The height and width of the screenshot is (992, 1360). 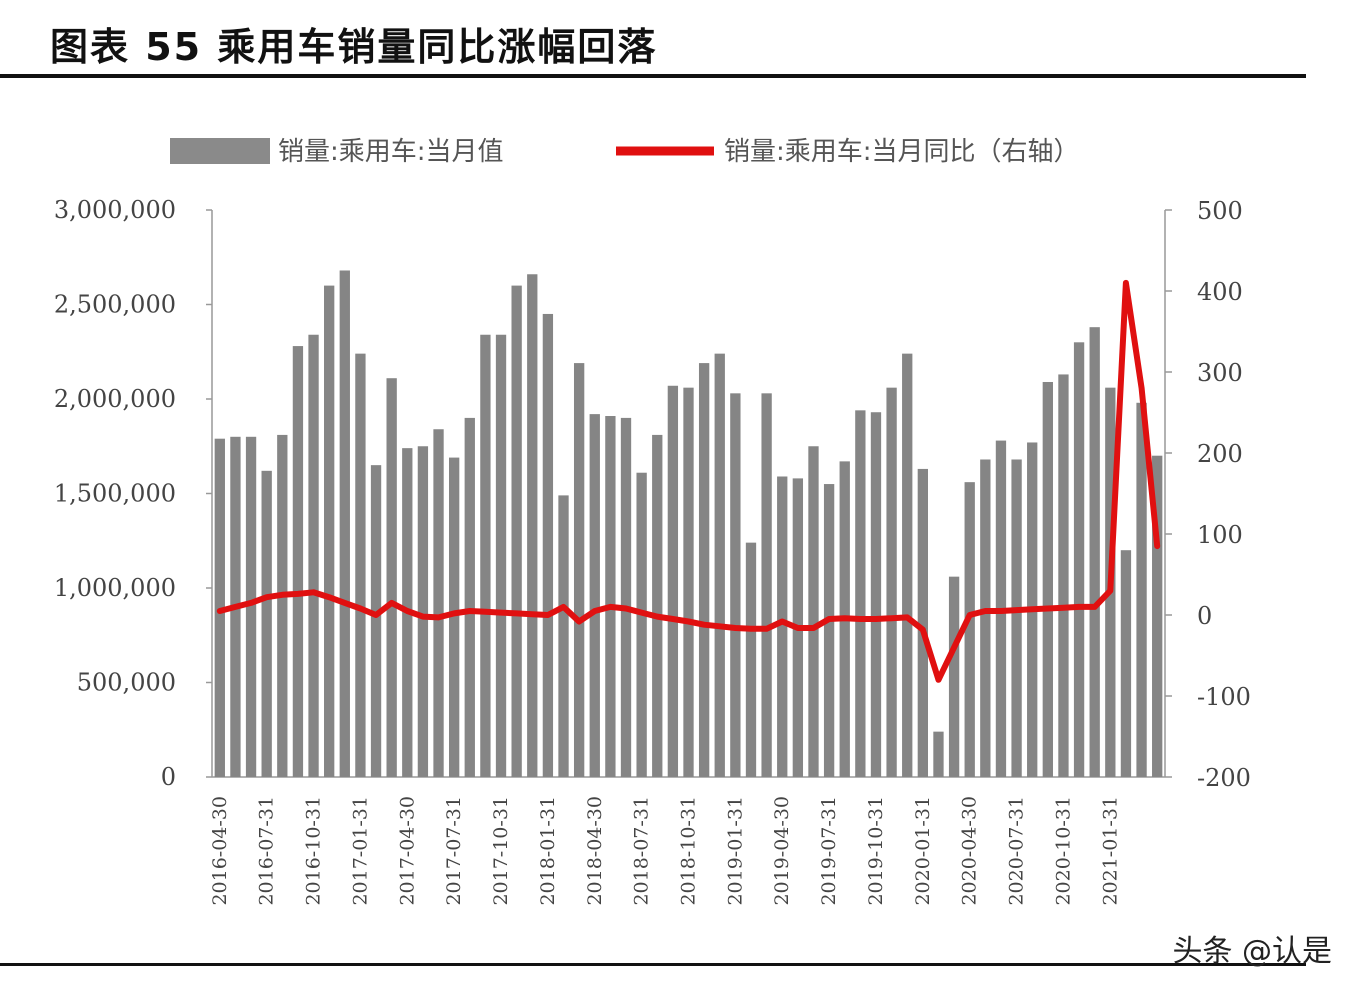 I want to click on watermark: 头条 @认是, so click(x=1252, y=951).